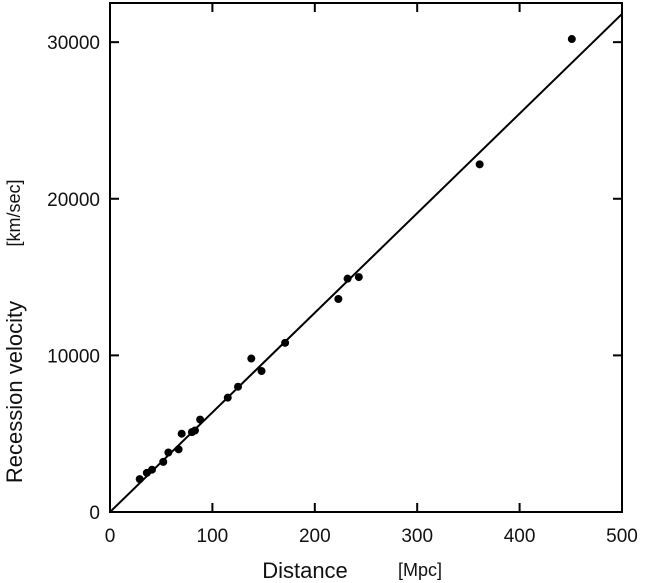  Describe the element at coordinates (213, 536) in the screenshot. I see `x-tick-label: 100` at that location.